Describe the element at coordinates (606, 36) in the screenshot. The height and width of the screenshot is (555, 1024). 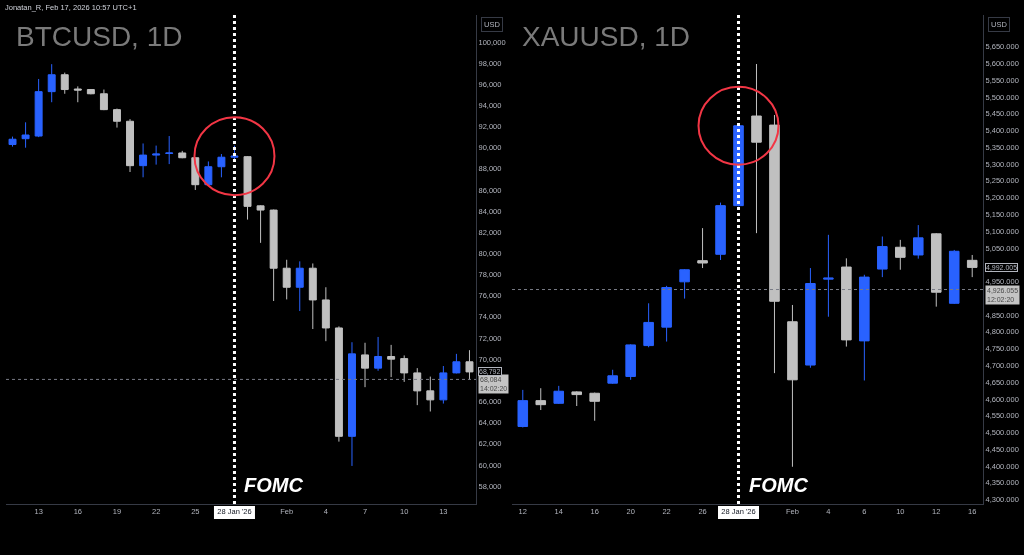
I see `chart-title: XAUUSD, 1D` at that location.